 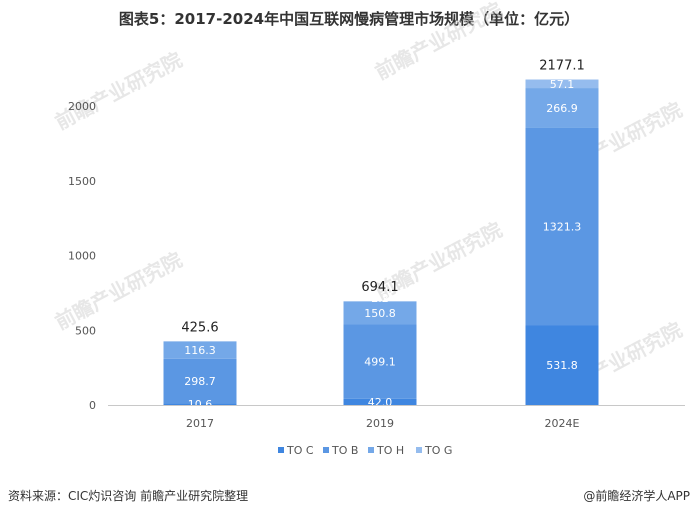 I want to click on legend-item: TO H, so click(x=386, y=450).